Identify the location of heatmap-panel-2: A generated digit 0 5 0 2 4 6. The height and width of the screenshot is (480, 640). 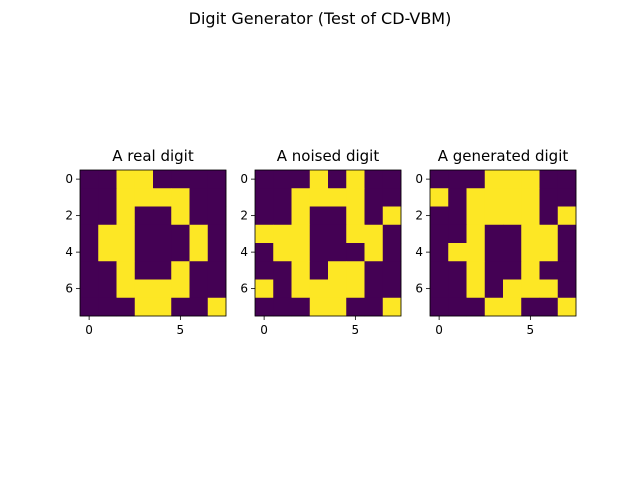
(496, 242).